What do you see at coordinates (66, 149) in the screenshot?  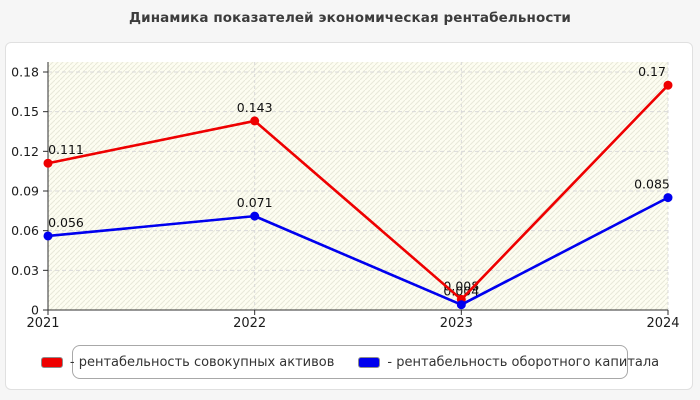 I see `point-label: 0.111` at bounding box center [66, 149].